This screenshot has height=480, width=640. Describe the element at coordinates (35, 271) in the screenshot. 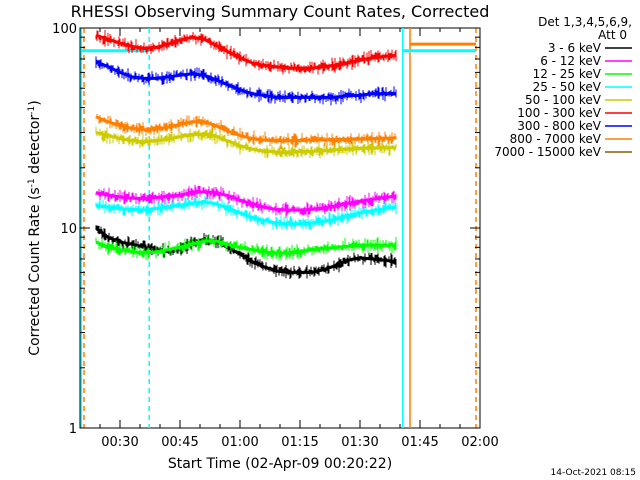

I see `y-axis-label-main: Corrected Count Rate (s` at that location.